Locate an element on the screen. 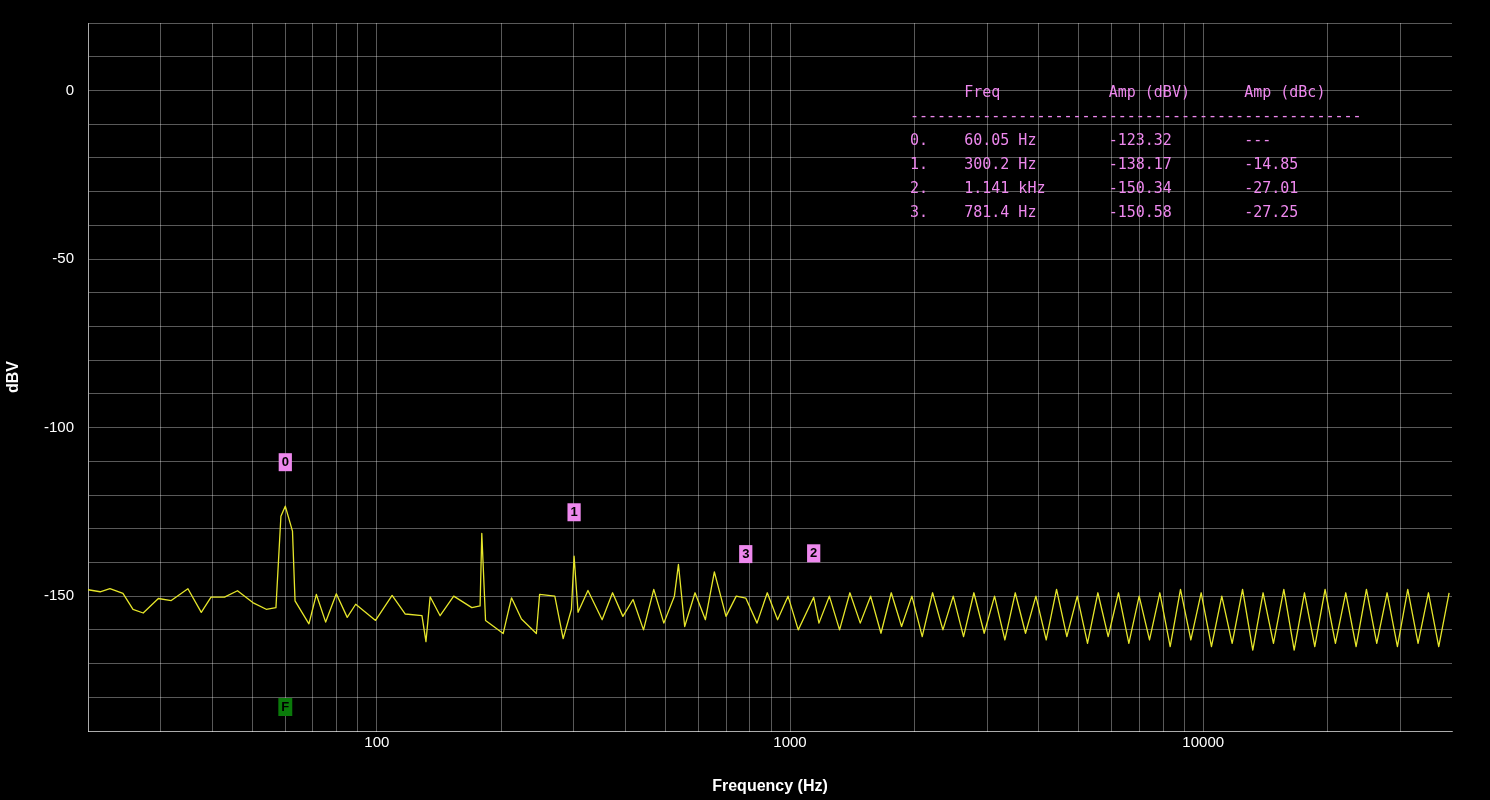 This screenshot has height=800, width=1490. y-tick-label: -150 is located at coordinates (58, 595).